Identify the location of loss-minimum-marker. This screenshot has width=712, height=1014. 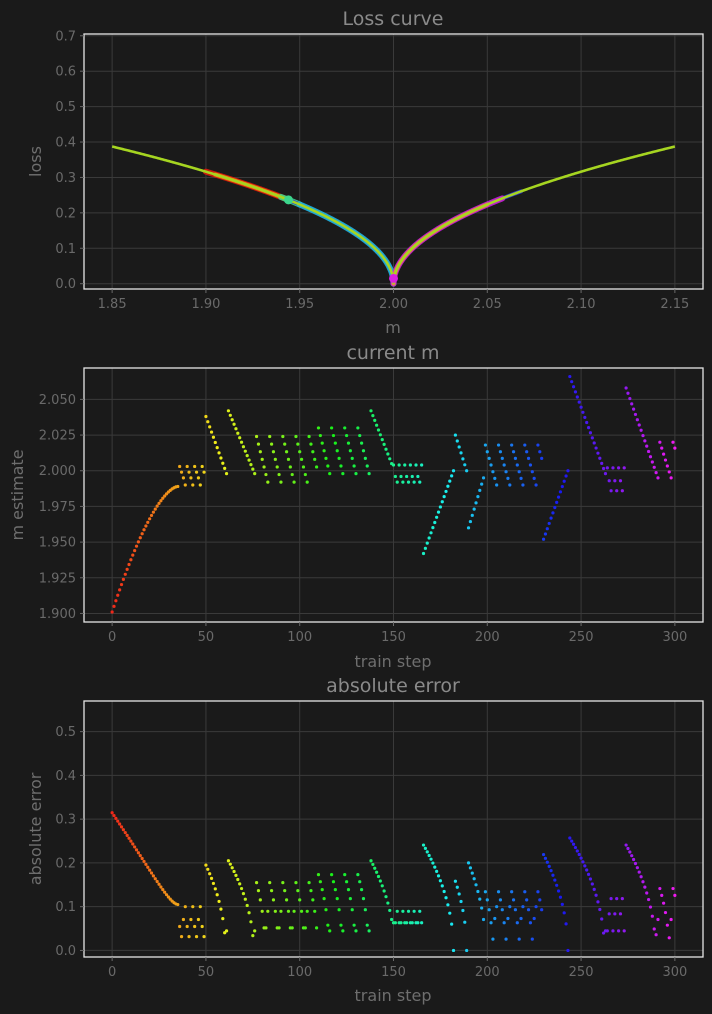
(393, 278).